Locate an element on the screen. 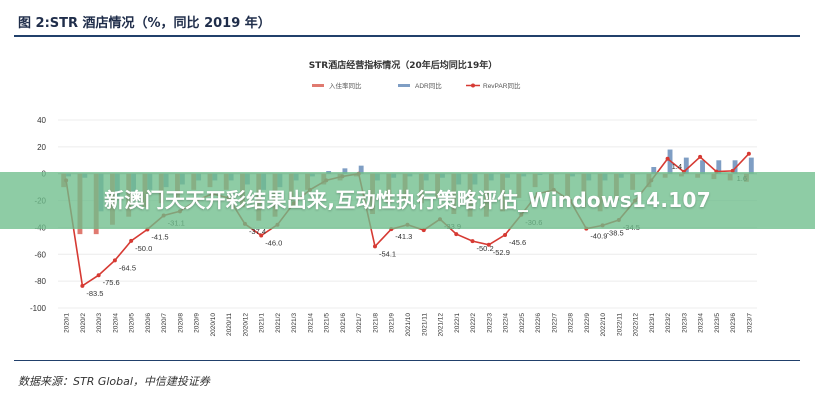 The image size is (815, 400). data-label: -38.5 is located at coordinates (615, 232).